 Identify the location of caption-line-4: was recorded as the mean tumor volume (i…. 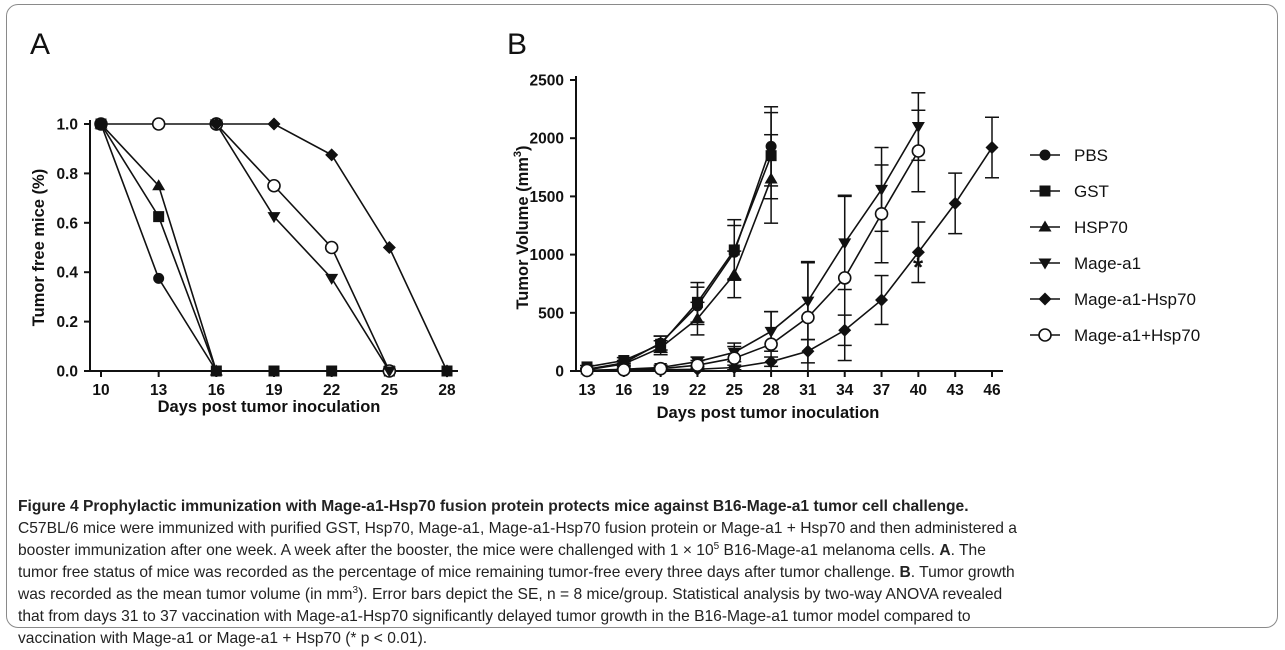
(510, 593).